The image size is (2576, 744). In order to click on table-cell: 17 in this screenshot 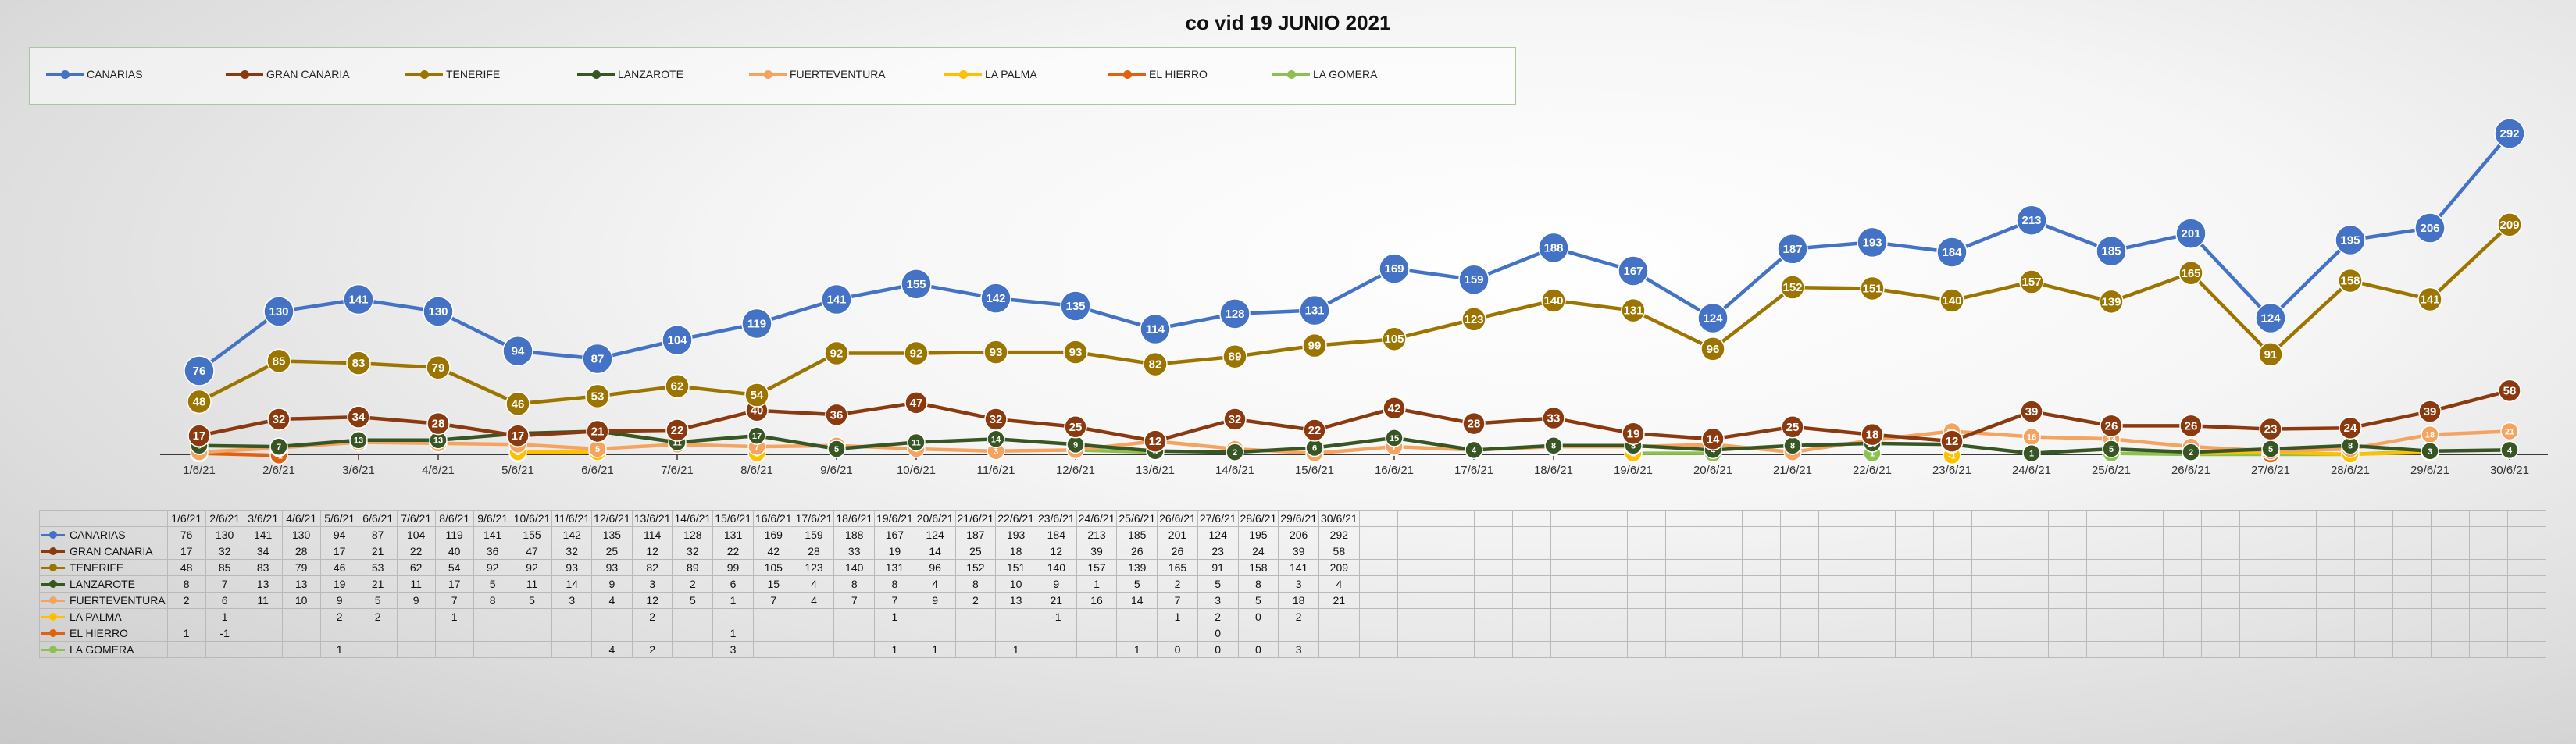, I will do `click(339, 551)`.